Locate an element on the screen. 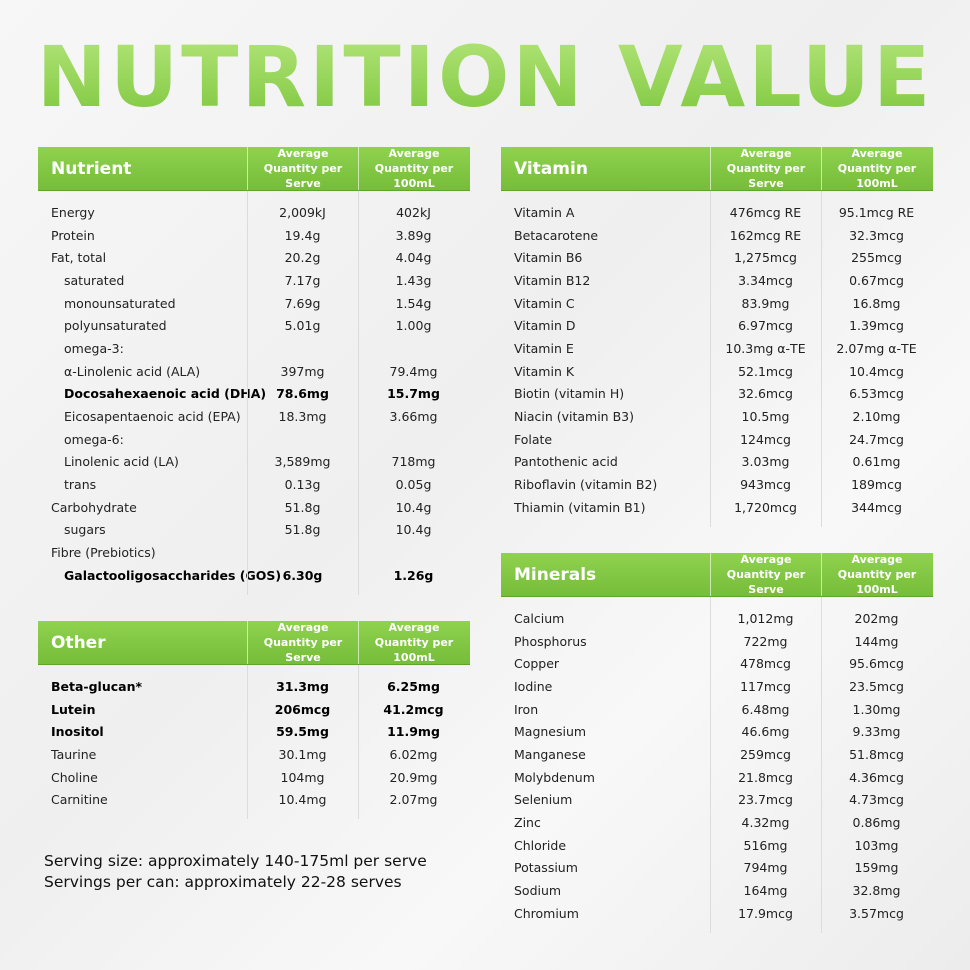 This screenshot has height=970, width=970. table-cell: 32.8mg is located at coordinates (876, 891).